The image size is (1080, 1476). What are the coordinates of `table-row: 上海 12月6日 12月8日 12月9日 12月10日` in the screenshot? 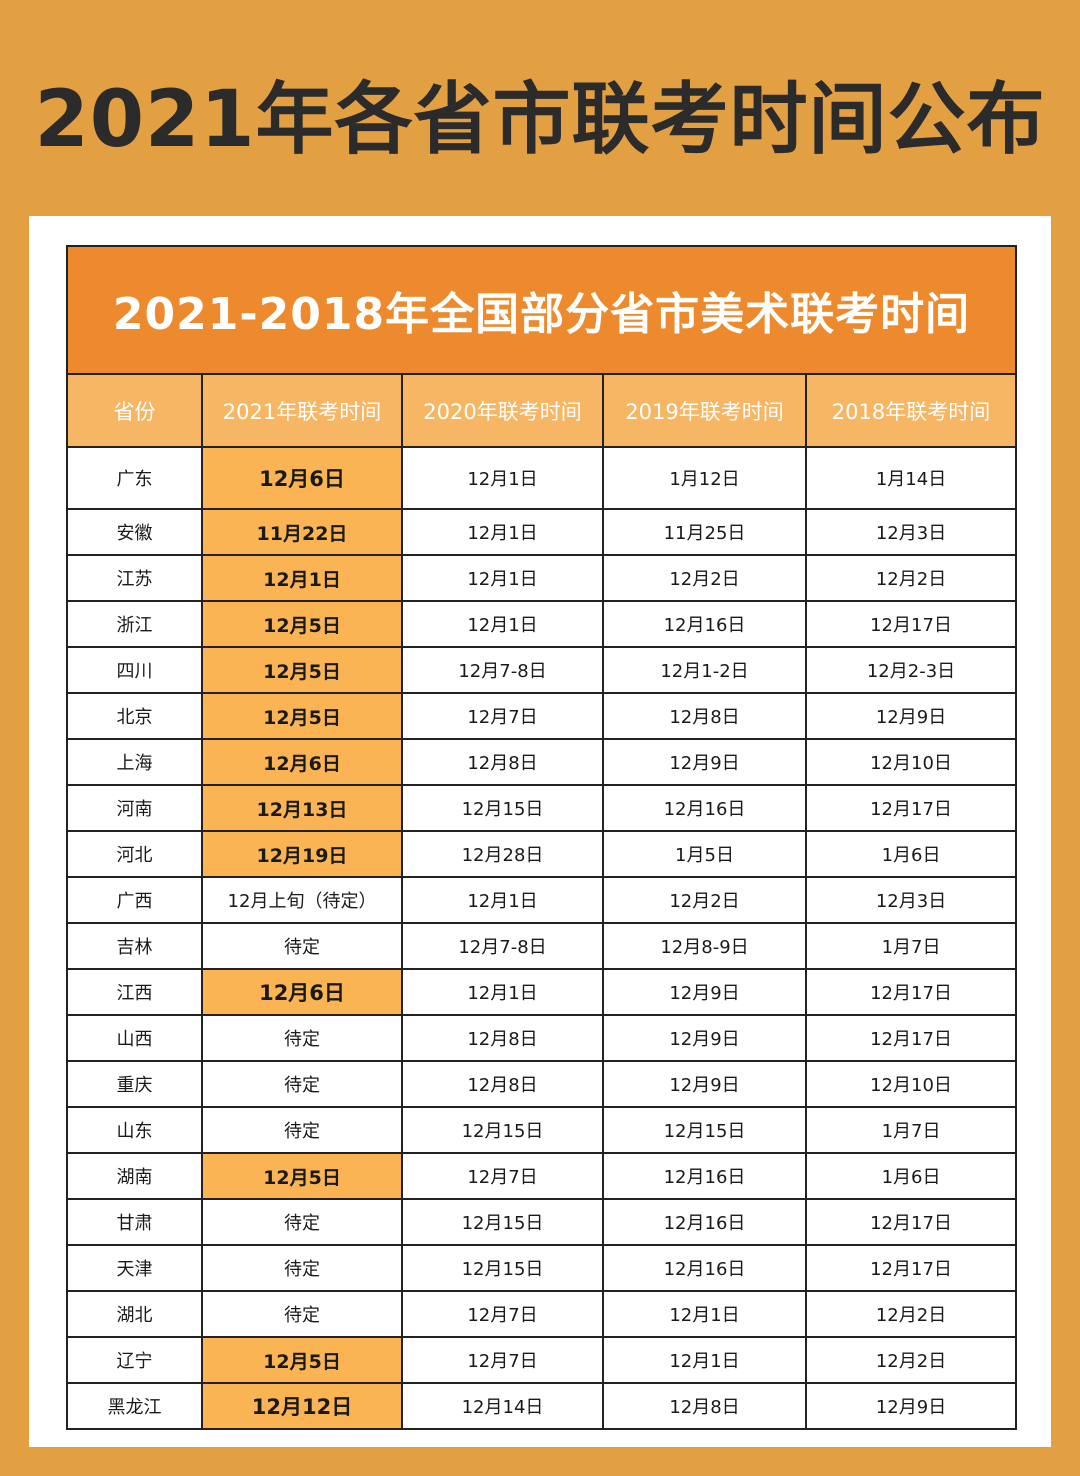 It's located at (542, 762).